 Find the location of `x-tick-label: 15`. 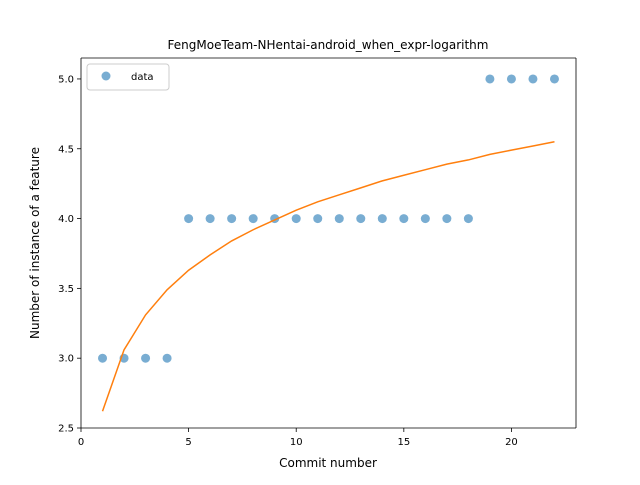

x-tick-label: 15 is located at coordinates (403, 442).